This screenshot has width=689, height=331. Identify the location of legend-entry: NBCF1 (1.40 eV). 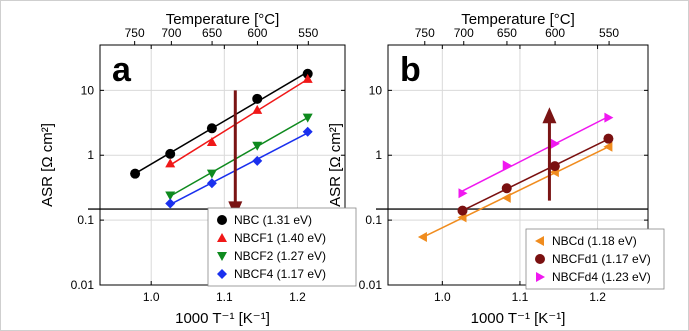
(280, 238).